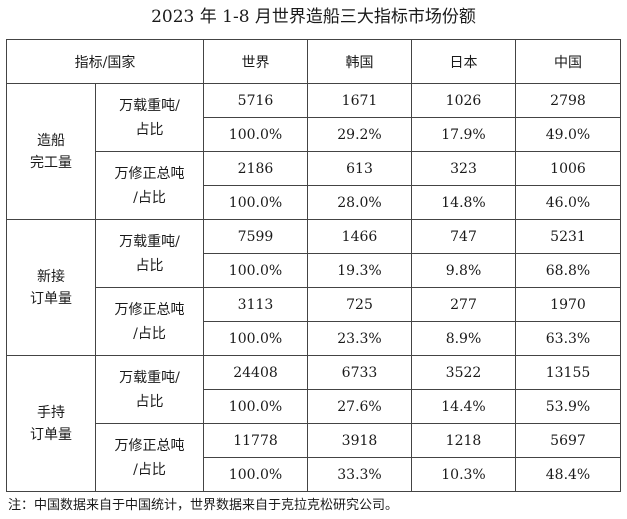  I want to click on category-cell: 造船 完工量, so click(51, 151).